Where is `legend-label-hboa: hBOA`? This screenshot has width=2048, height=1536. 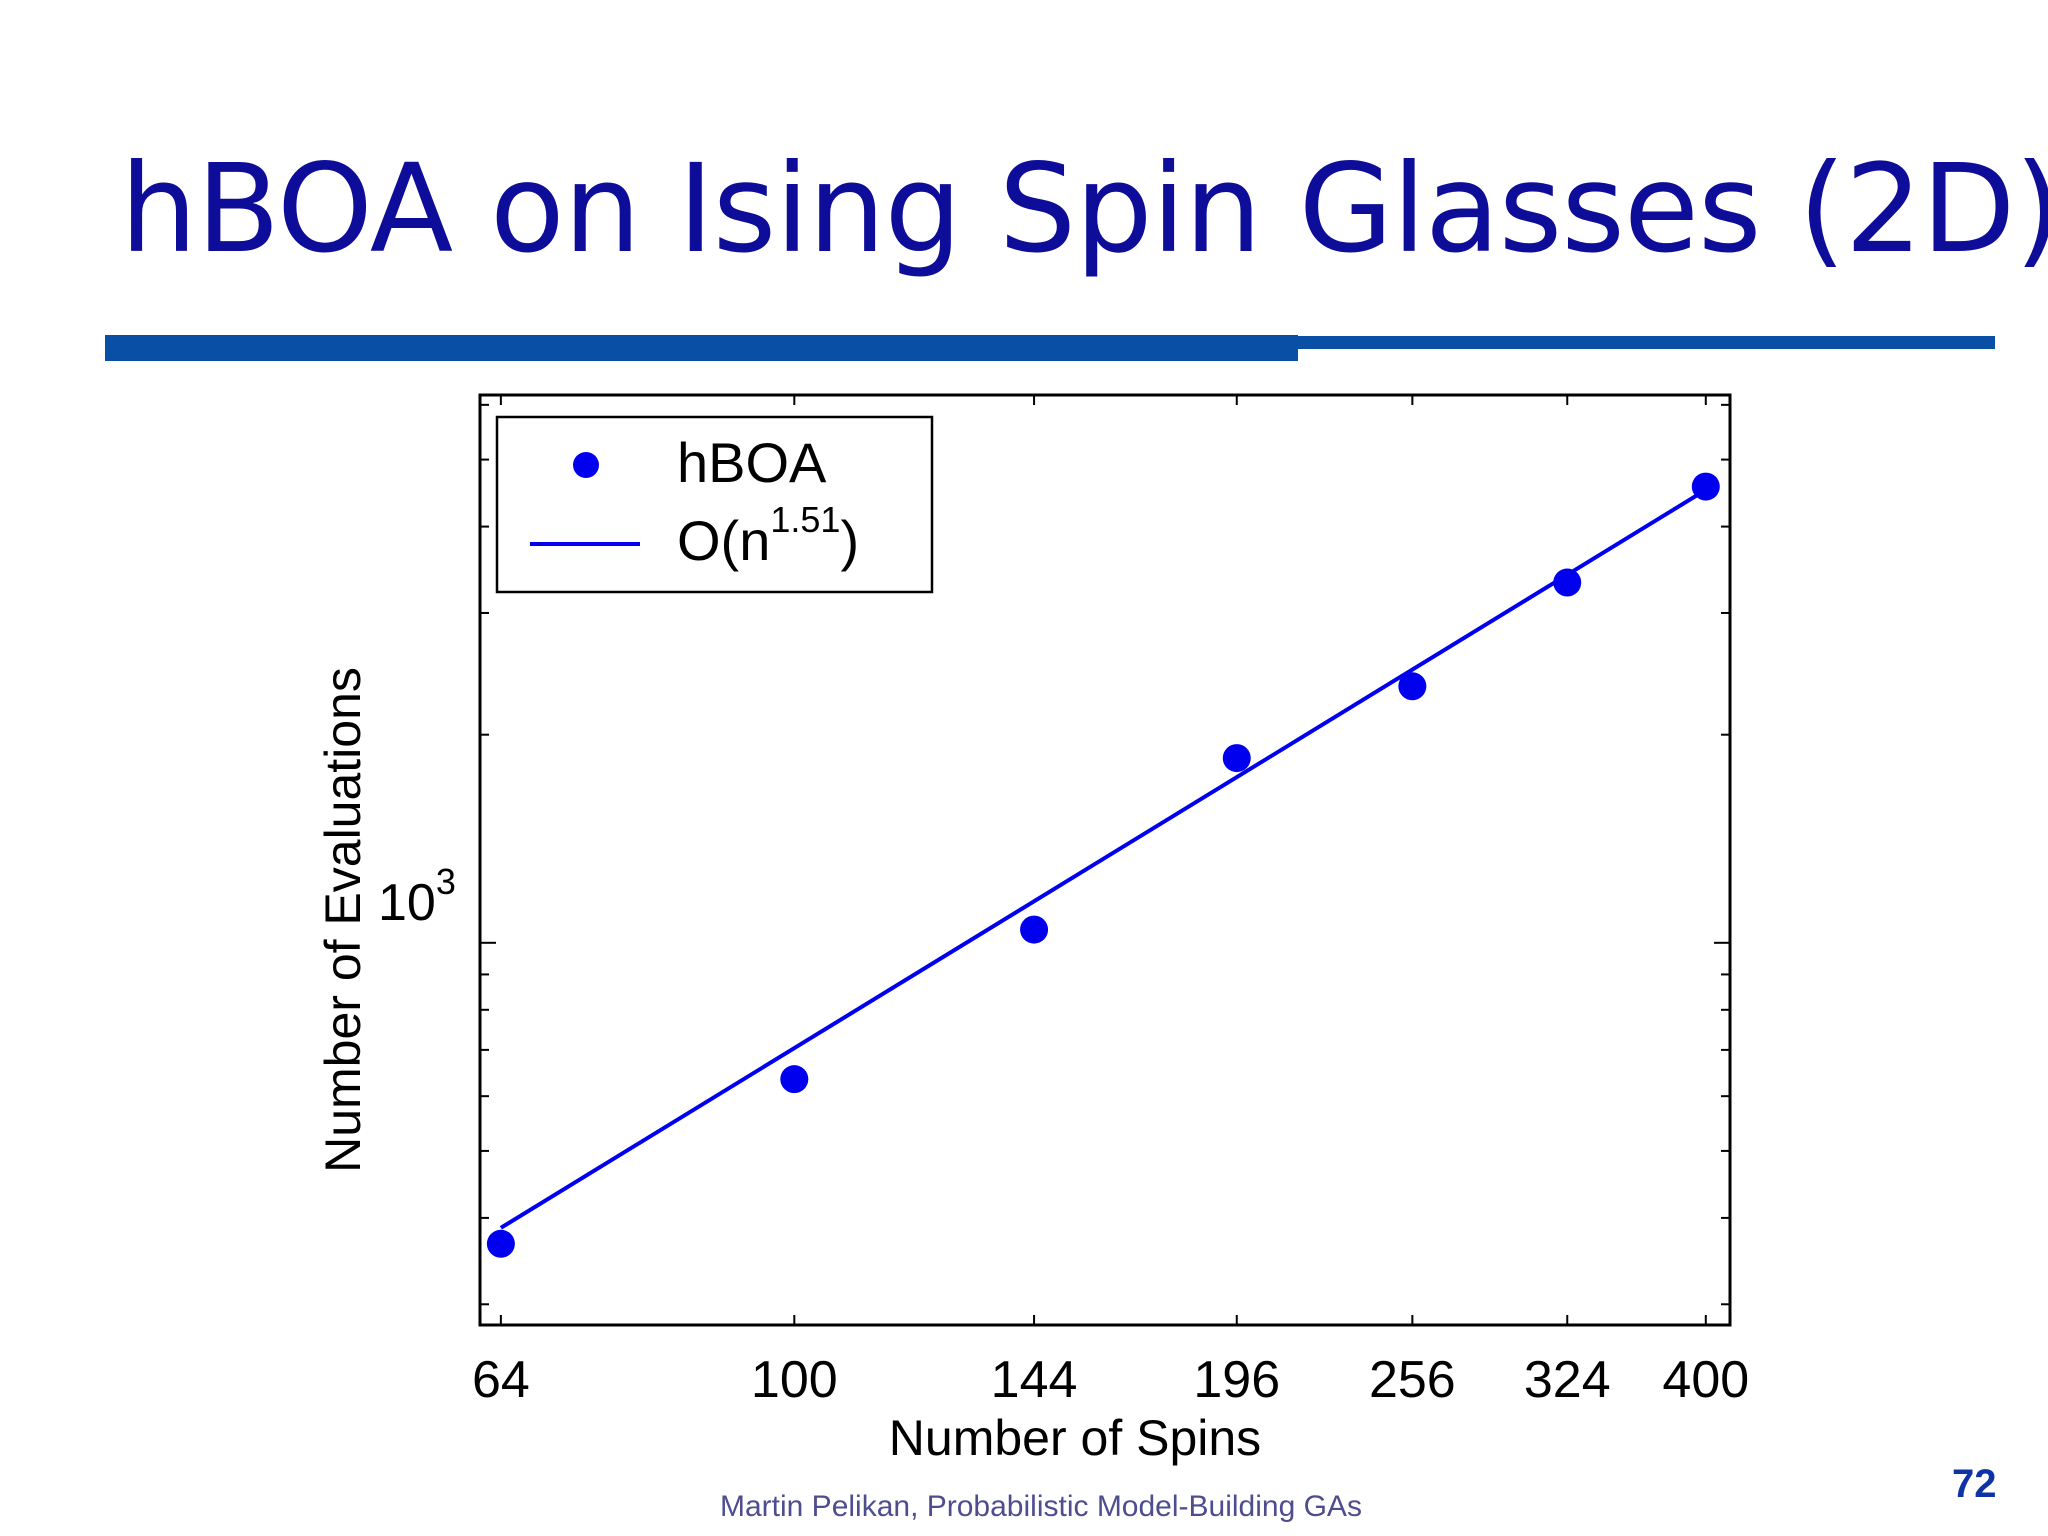 legend-label-hboa: hBOA is located at coordinates (752, 462).